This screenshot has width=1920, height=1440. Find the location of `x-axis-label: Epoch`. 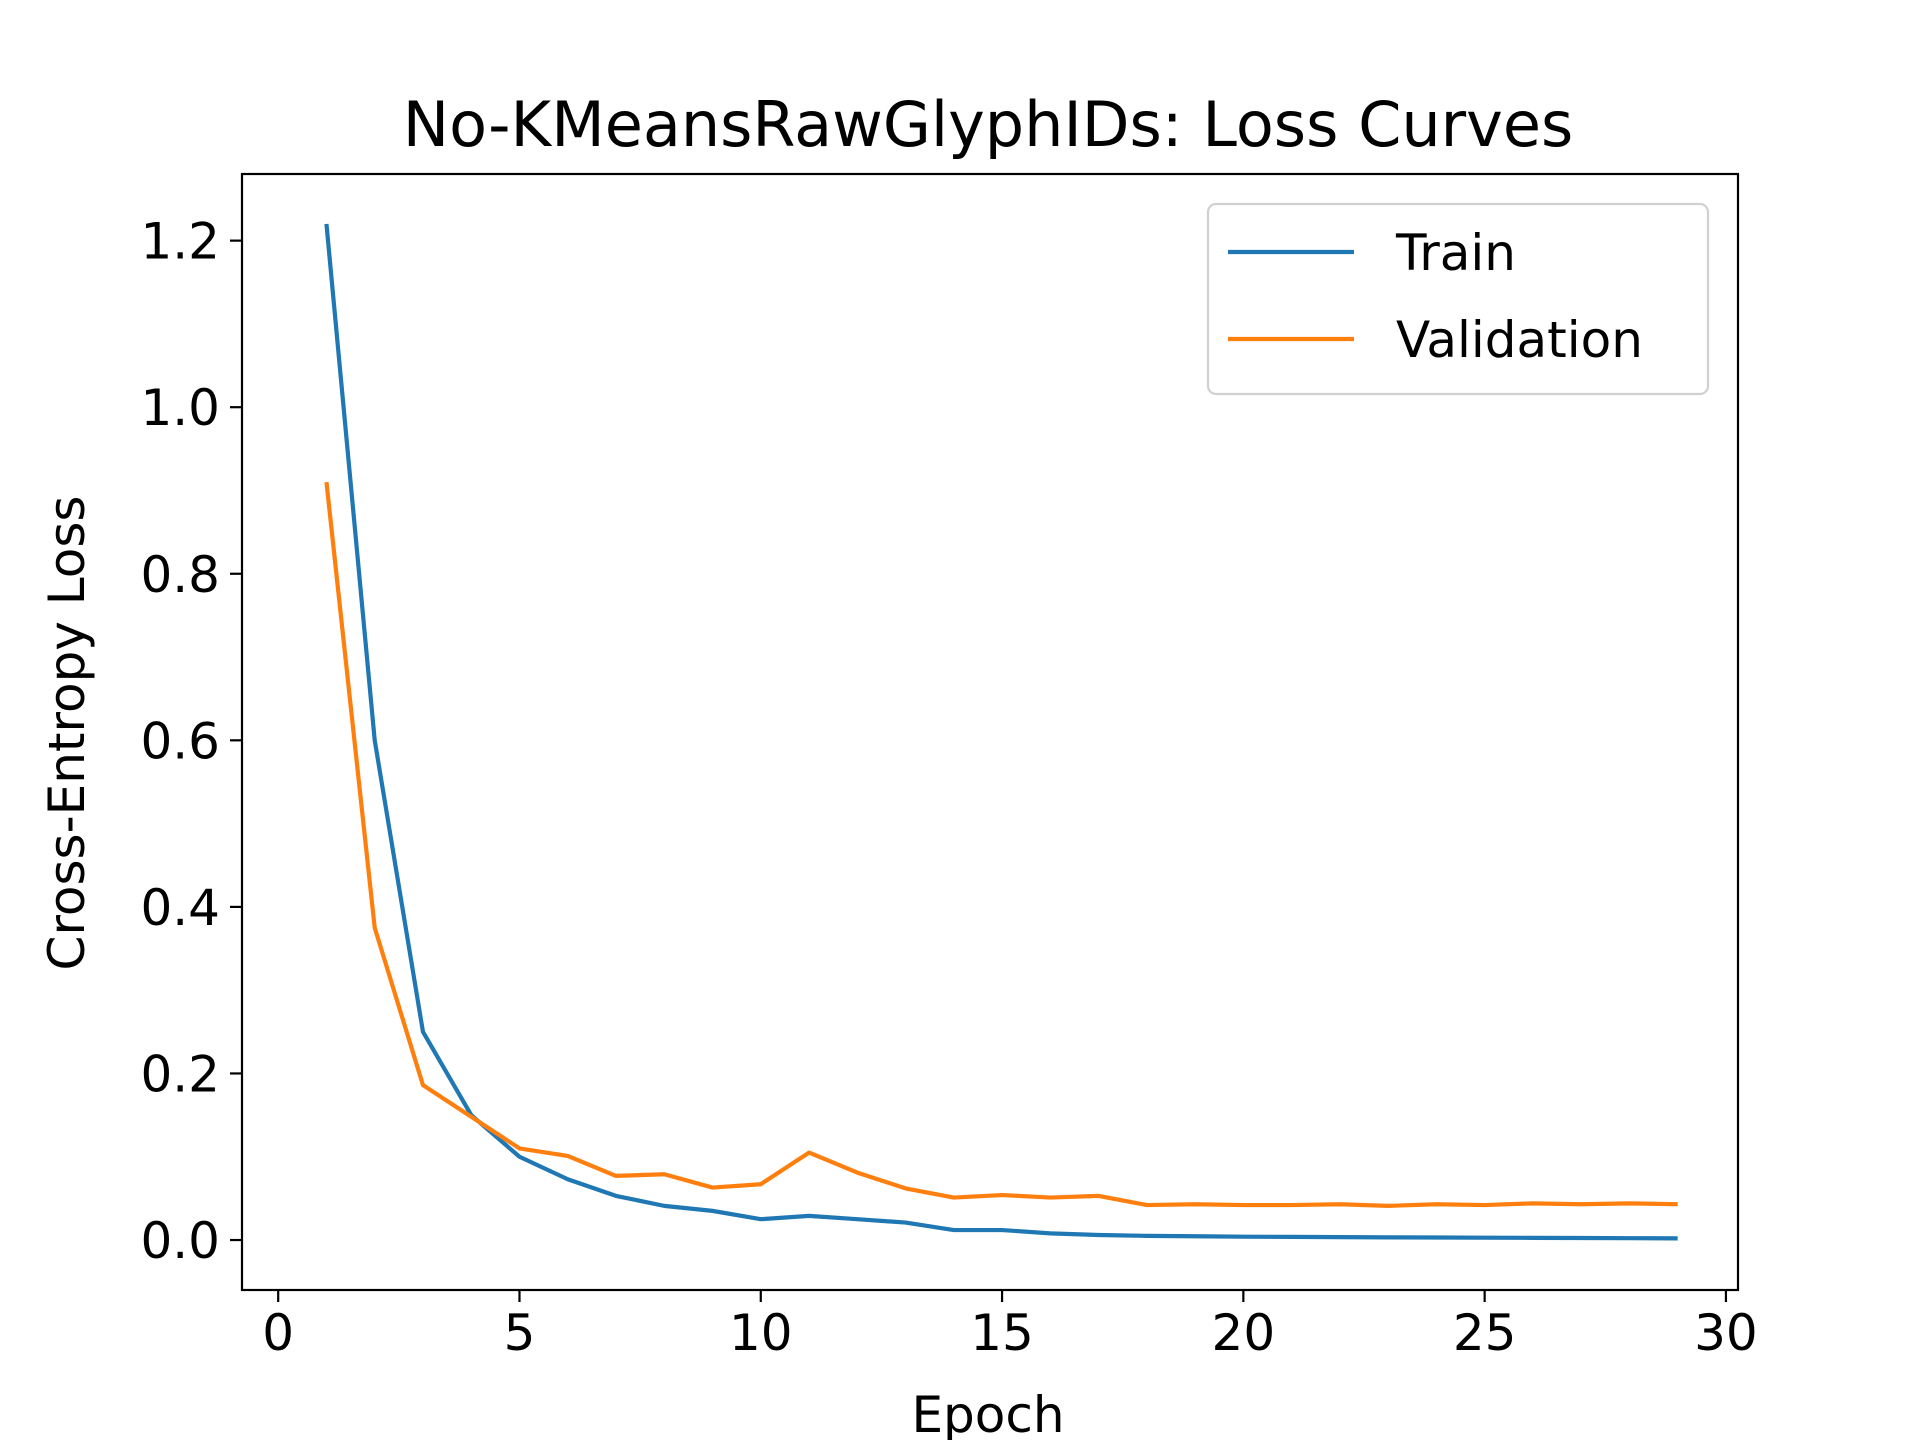

x-axis-label: Epoch is located at coordinates (987, 1413).